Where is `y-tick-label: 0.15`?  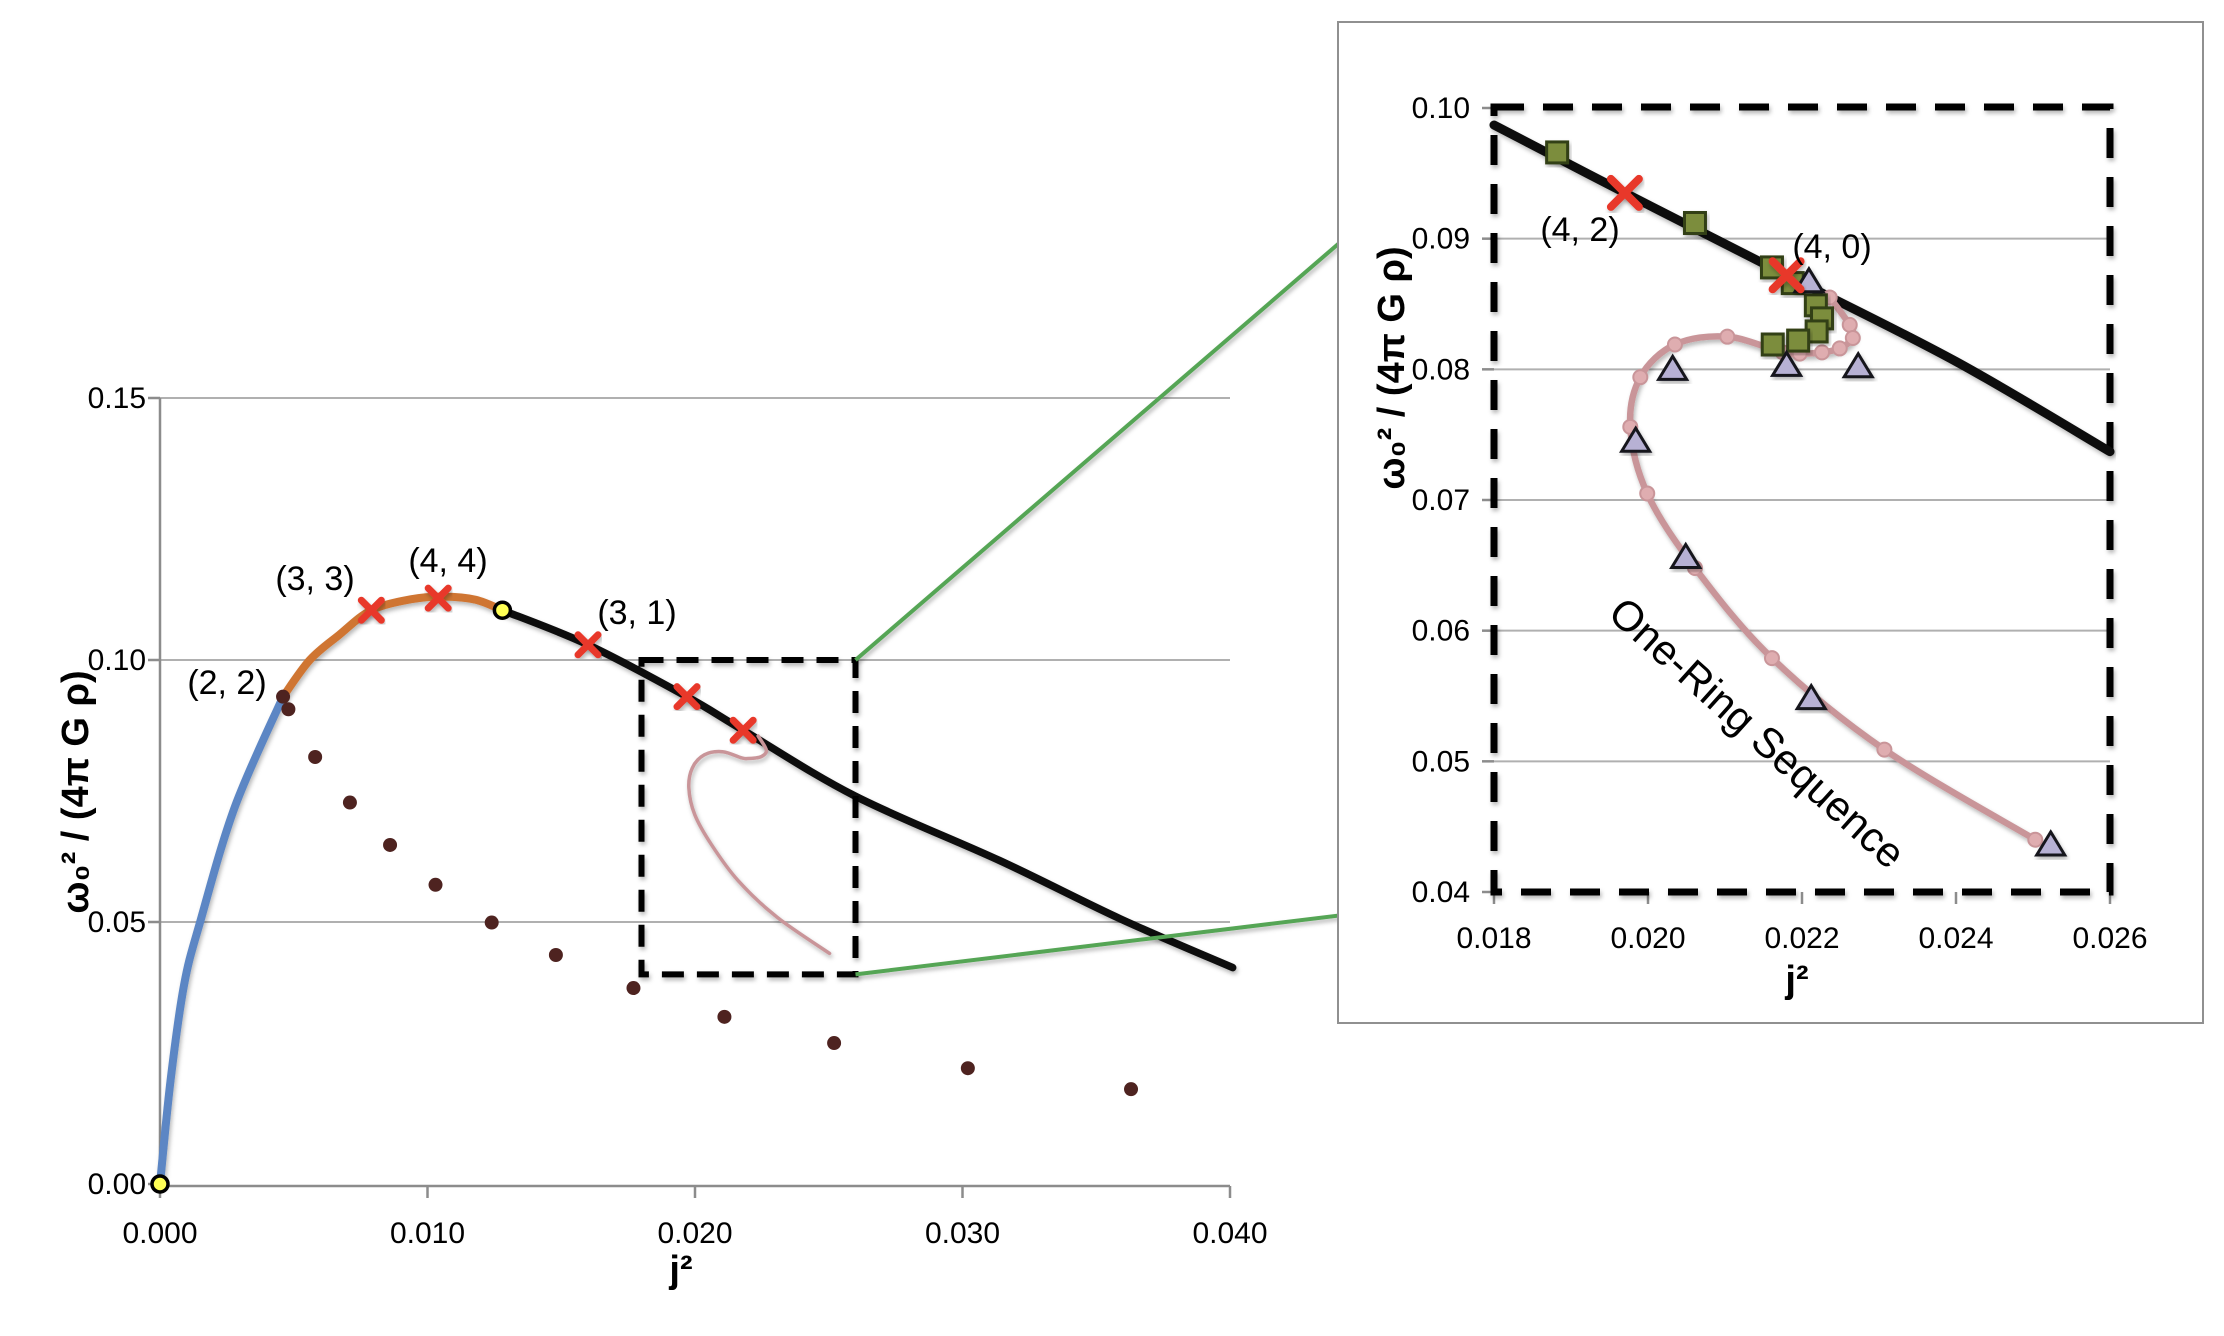 y-tick-label: 0.15 is located at coordinates (117, 398).